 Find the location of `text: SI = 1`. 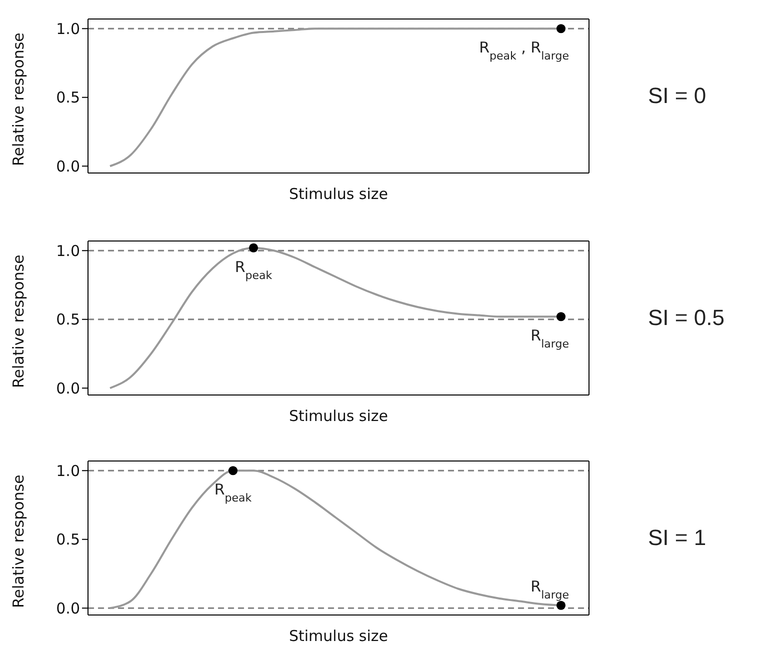

text: SI = 1 is located at coordinates (677, 538).